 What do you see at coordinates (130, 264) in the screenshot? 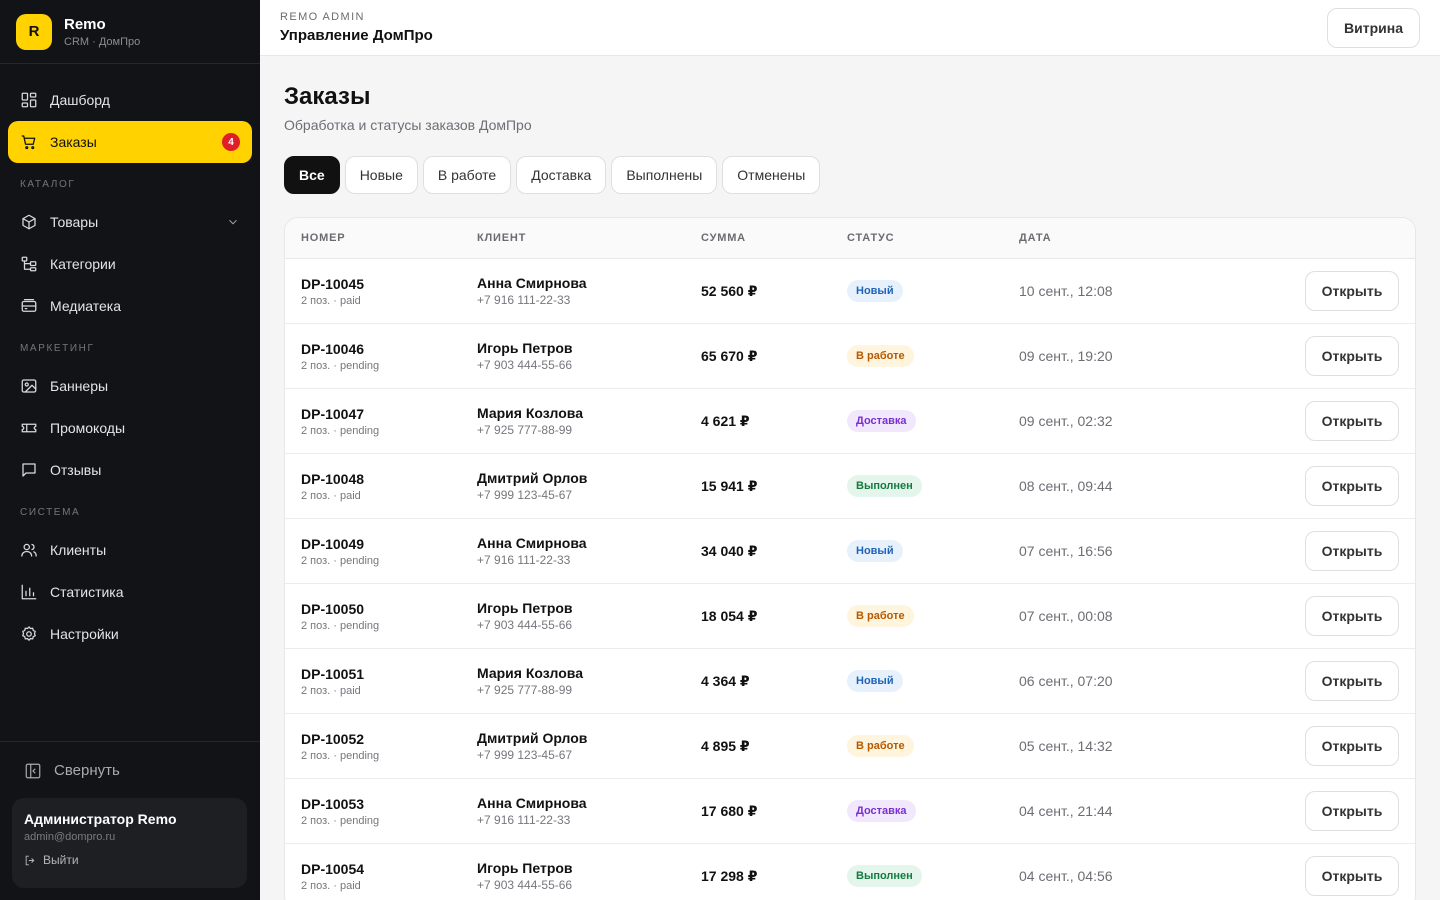
I see `sidebar-item-categories: Категории` at bounding box center [130, 264].